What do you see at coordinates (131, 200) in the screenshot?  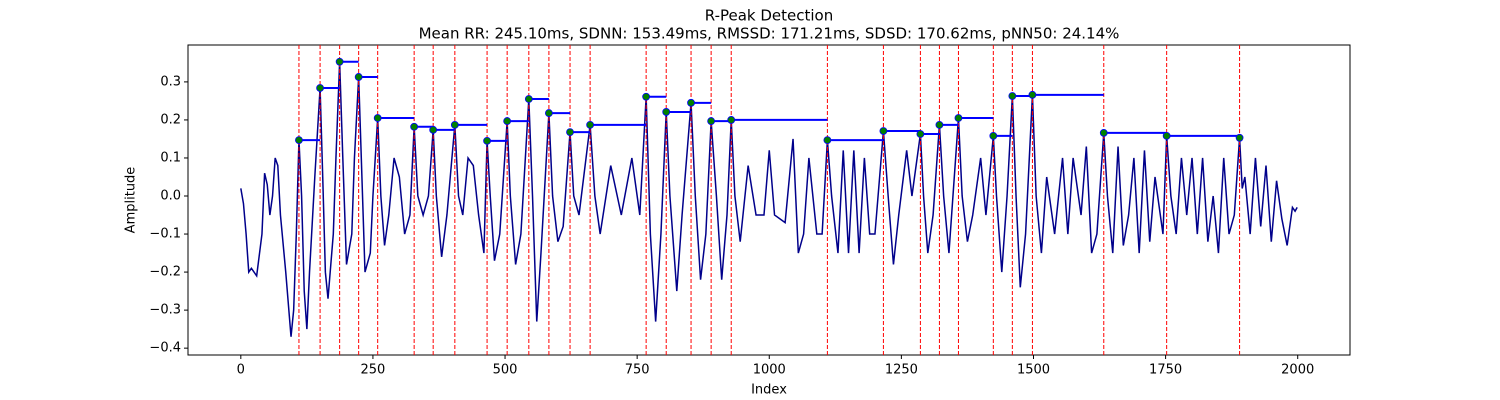 I see `y-axis-label: Amplitude` at bounding box center [131, 200].